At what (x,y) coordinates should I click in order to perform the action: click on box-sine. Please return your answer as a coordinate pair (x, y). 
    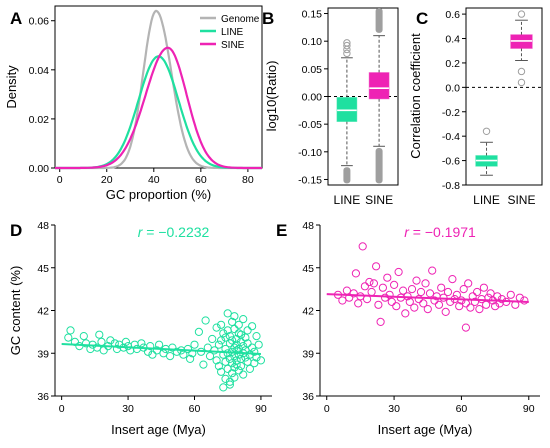
    Looking at the image, I should click on (379, 86).